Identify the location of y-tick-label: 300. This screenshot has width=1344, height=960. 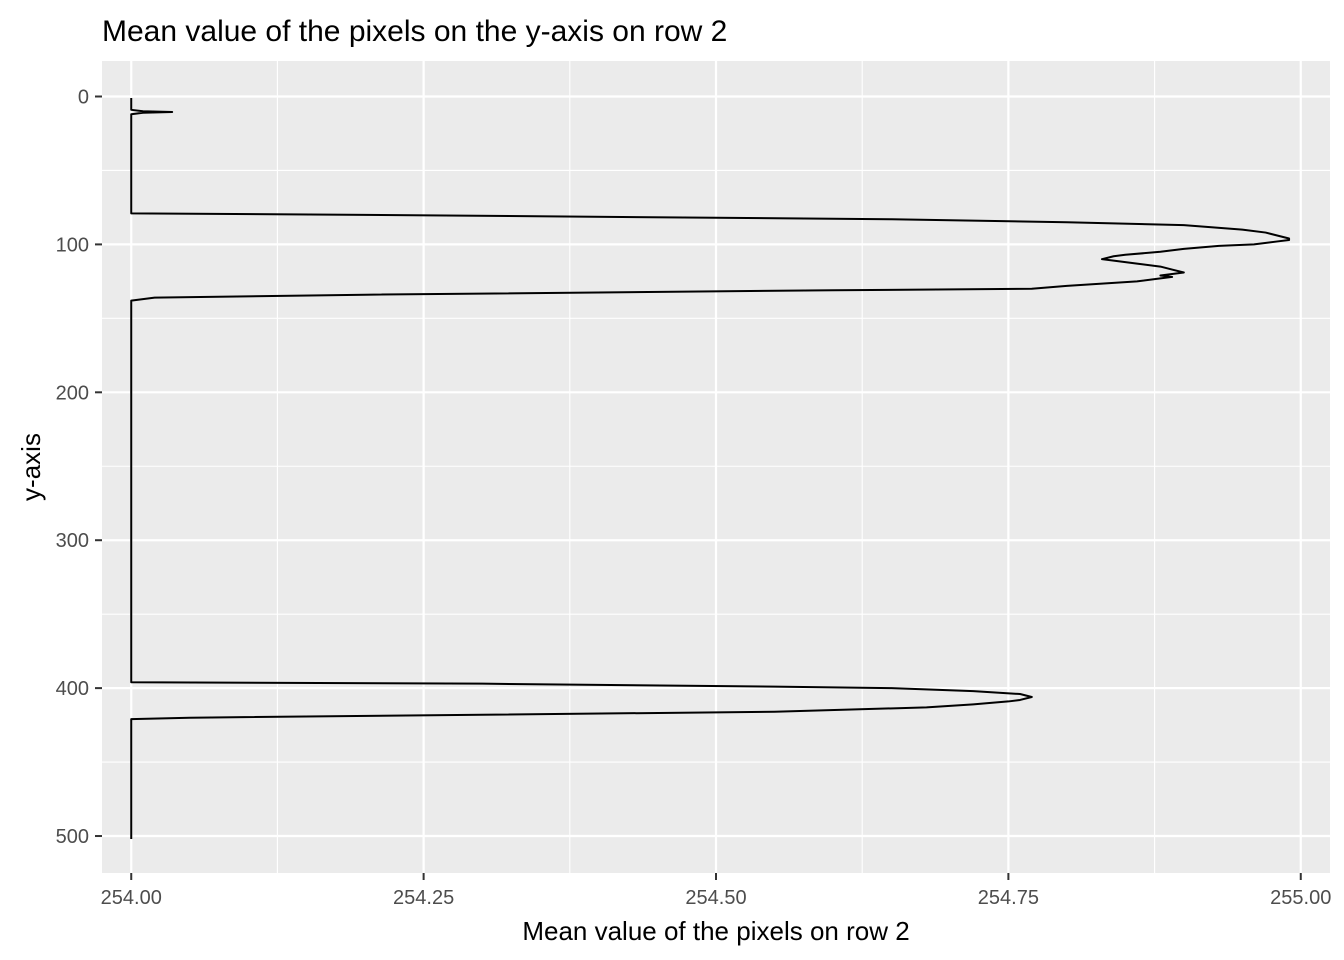
(72, 541).